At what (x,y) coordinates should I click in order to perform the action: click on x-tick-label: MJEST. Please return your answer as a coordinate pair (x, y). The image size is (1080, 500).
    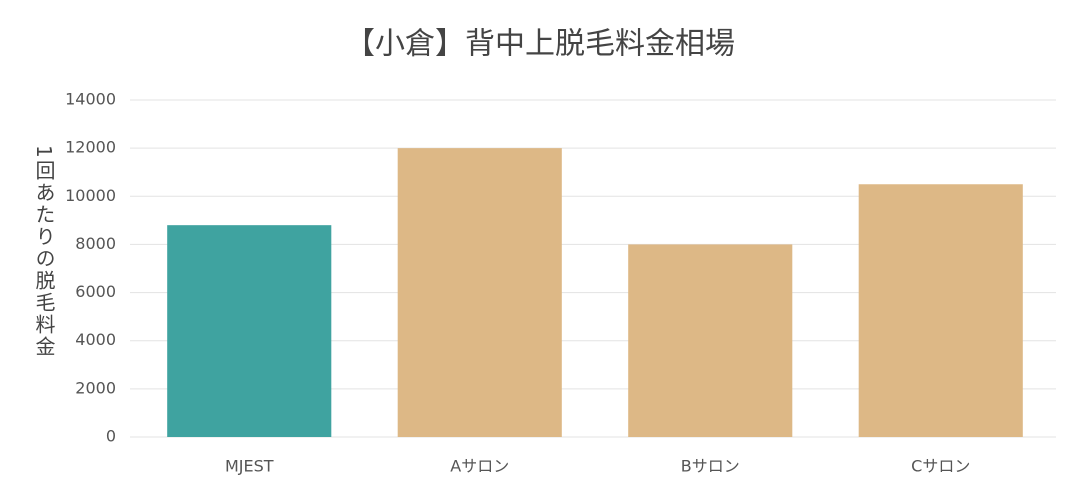
    Looking at the image, I should click on (249, 466).